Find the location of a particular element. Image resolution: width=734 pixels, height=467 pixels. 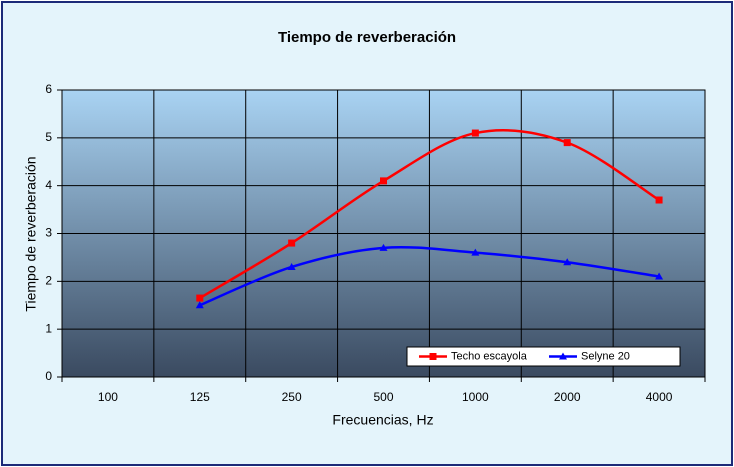

y-tick-label: 2 is located at coordinates (48, 281).